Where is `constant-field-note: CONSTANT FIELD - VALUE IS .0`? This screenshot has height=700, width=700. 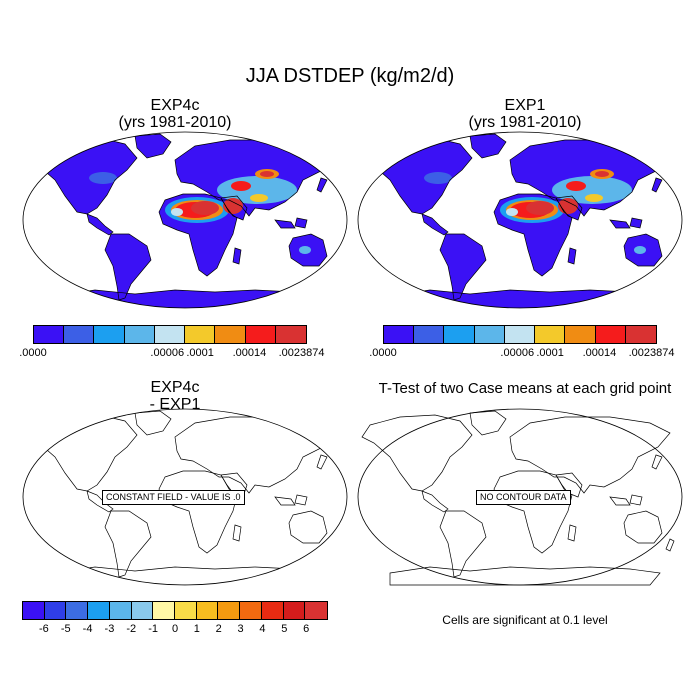 constant-field-note: CONSTANT FIELD - VALUE IS .0 is located at coordinates (173, 497).